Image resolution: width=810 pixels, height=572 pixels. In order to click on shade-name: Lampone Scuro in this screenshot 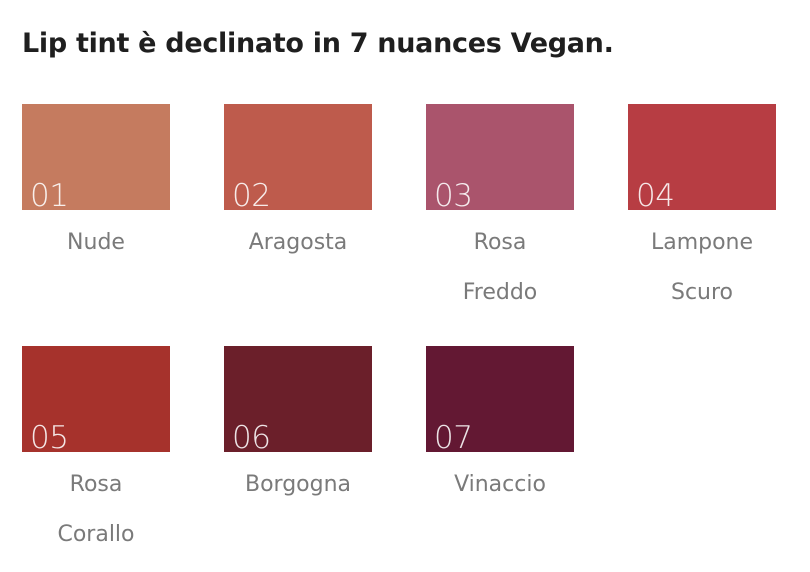, I will do `click(702, 267)`.